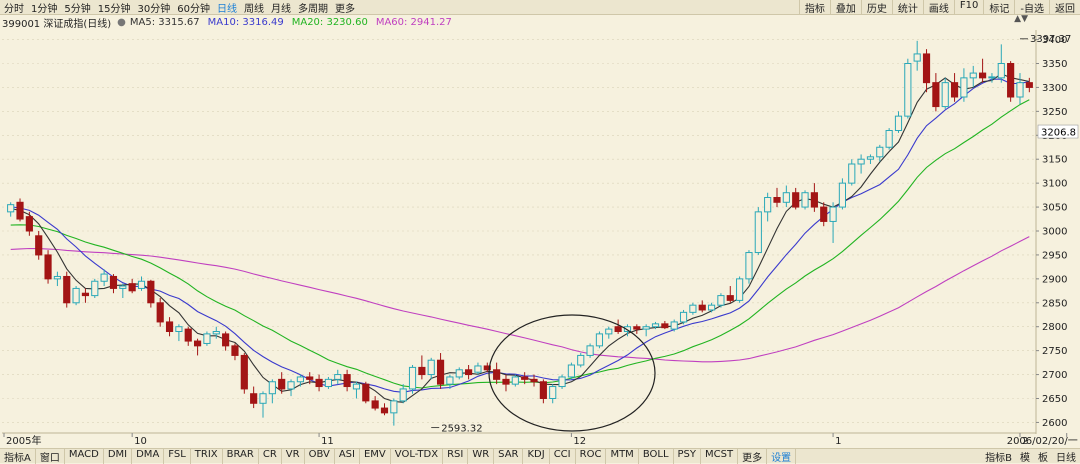 The image size is (1080, 464). I want to click on bottom-right-button: 模, so click(1025, 458).